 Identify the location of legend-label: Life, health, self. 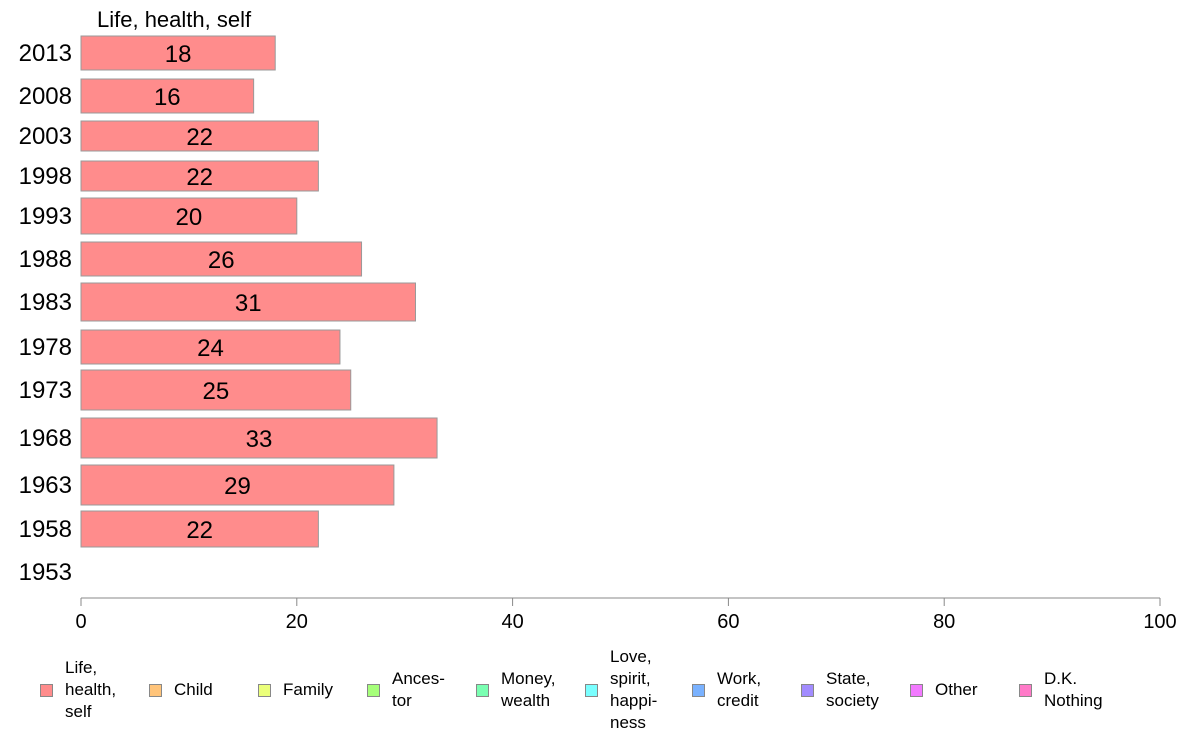
(91, 689).